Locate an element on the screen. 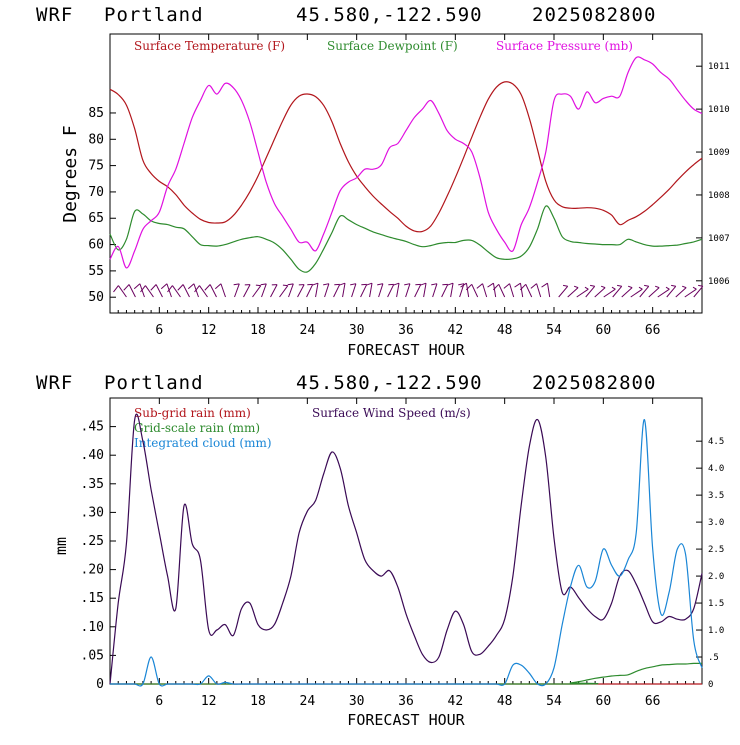 This screenshot has height=745, width=740. top-y2-tick-label: 1009 is located at coordinates (719, 153).